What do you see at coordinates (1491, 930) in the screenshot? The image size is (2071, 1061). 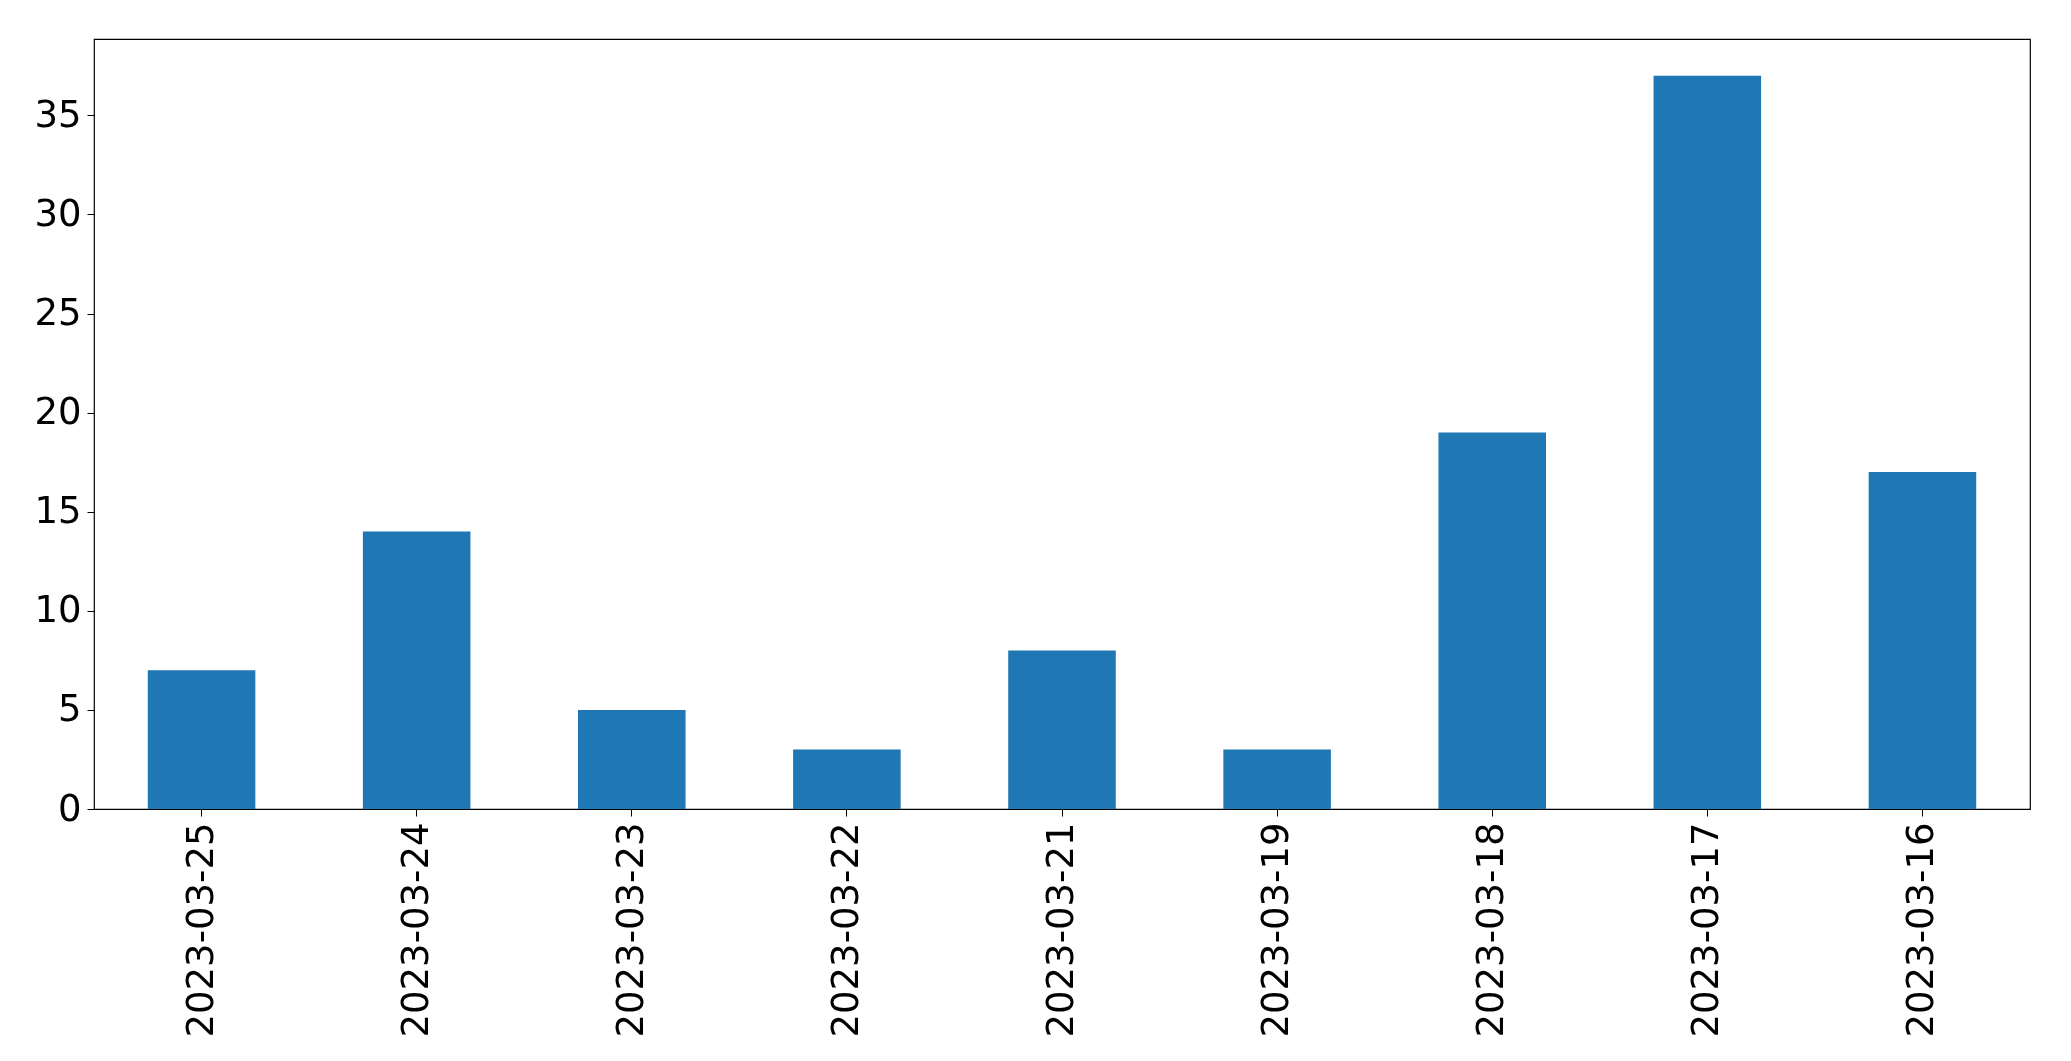 I see `x-tick-label: 2023-03-18` at bounding box center [1491, 930].